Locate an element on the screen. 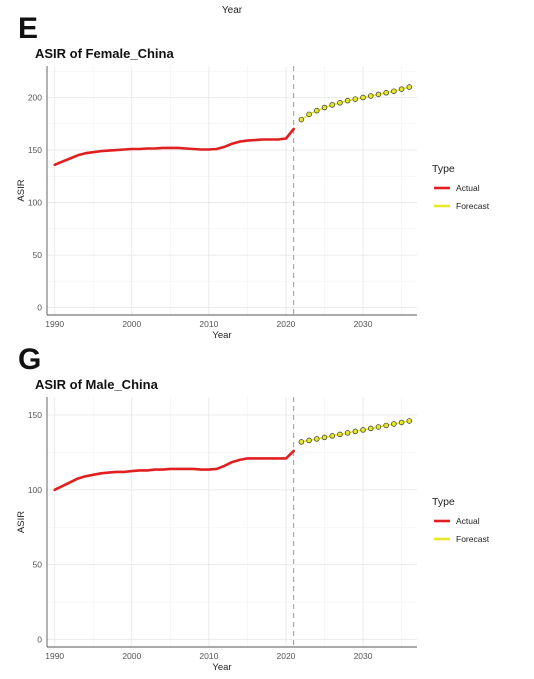  y-tick-label: 200 is located at coordinates (35, 98).